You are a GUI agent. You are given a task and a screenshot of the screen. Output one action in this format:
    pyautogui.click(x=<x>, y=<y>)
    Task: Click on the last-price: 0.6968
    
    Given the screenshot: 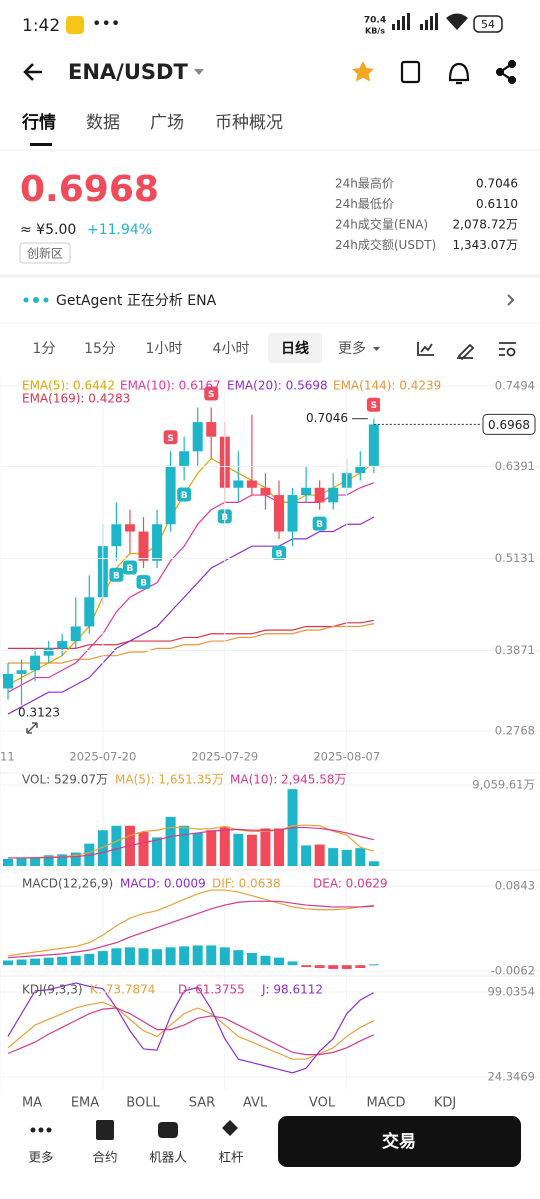 What is the action you would take?
    pyautogui.click(x=89, y=189)
    